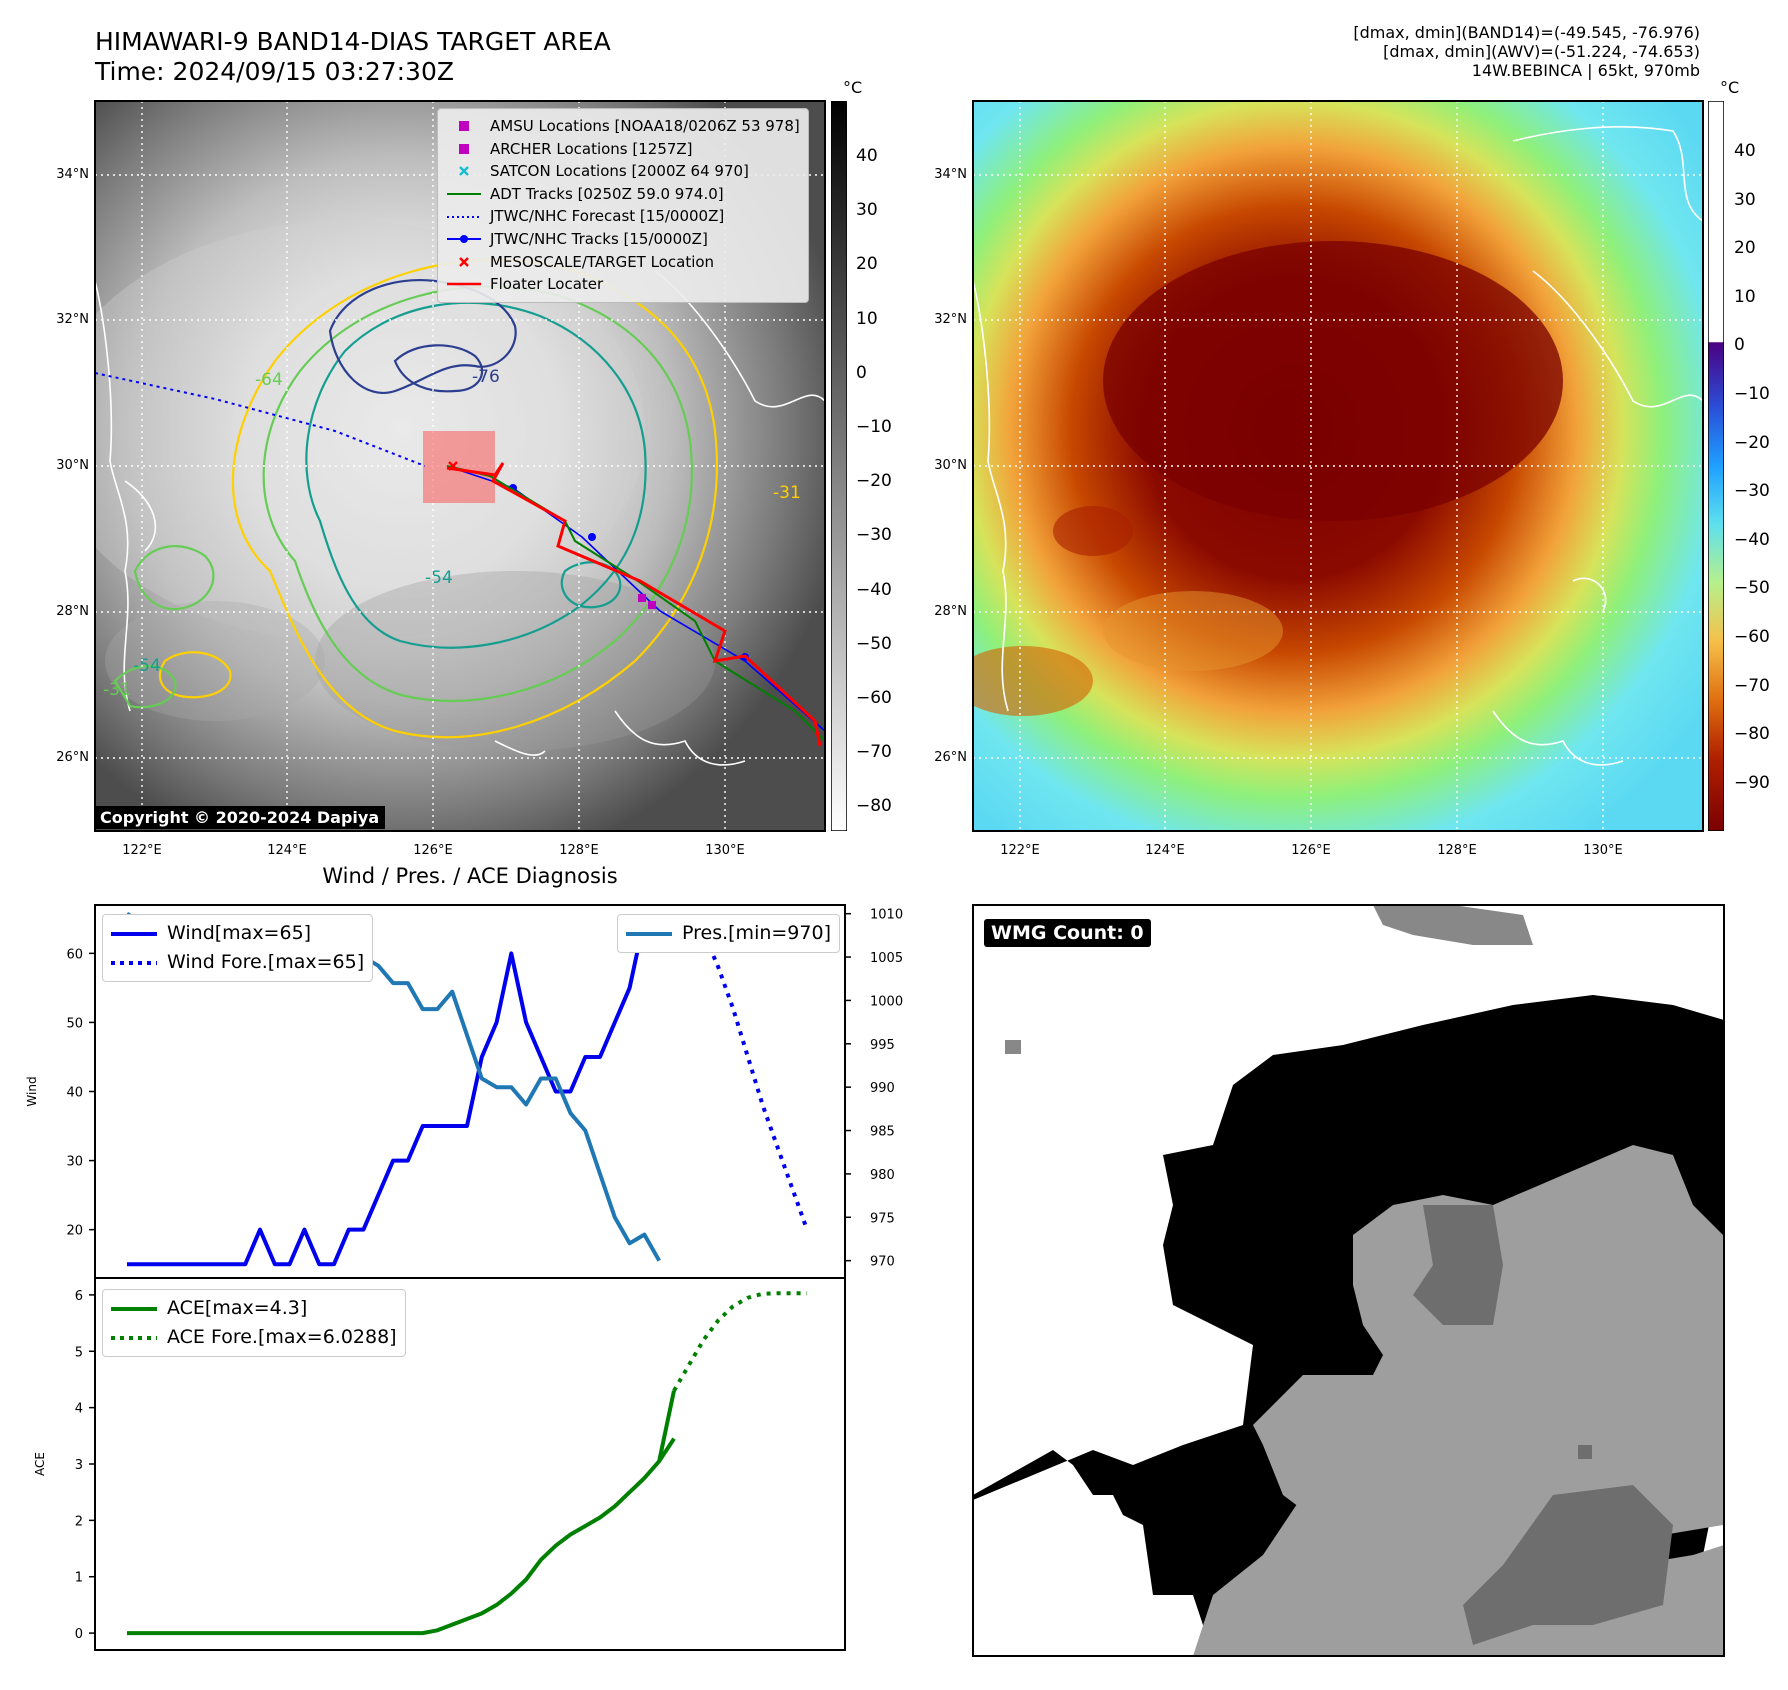  Describe the element at coordinates (623, 149) in the screenshot. I see `legend-archer: ARCHER Locations [1257Z]` at that location.